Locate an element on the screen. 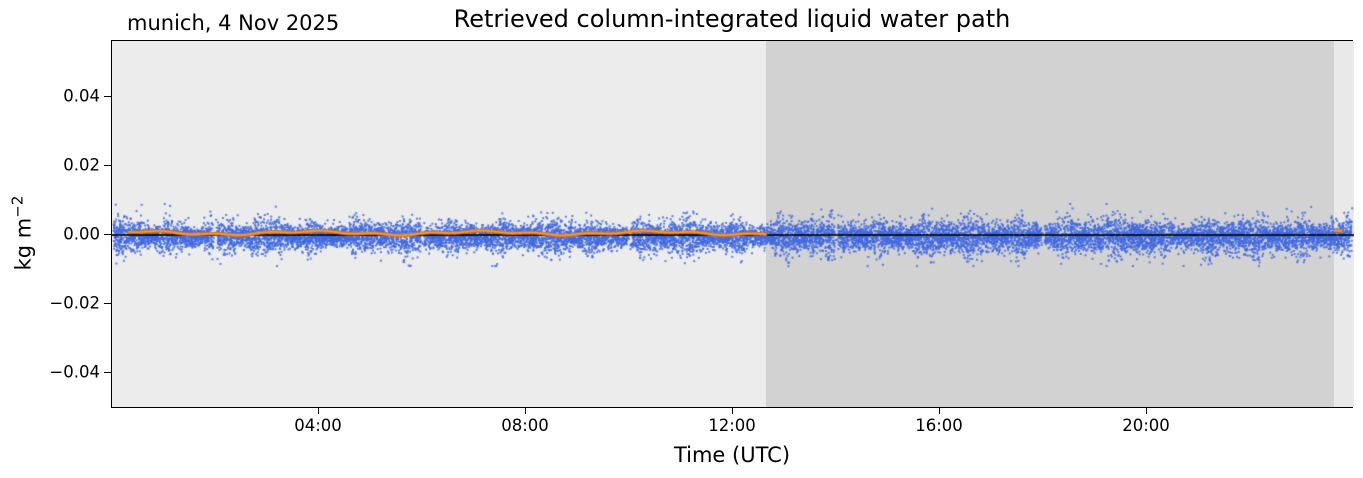  y-tick-label: −0.04 is located at coordinates (74, 372).